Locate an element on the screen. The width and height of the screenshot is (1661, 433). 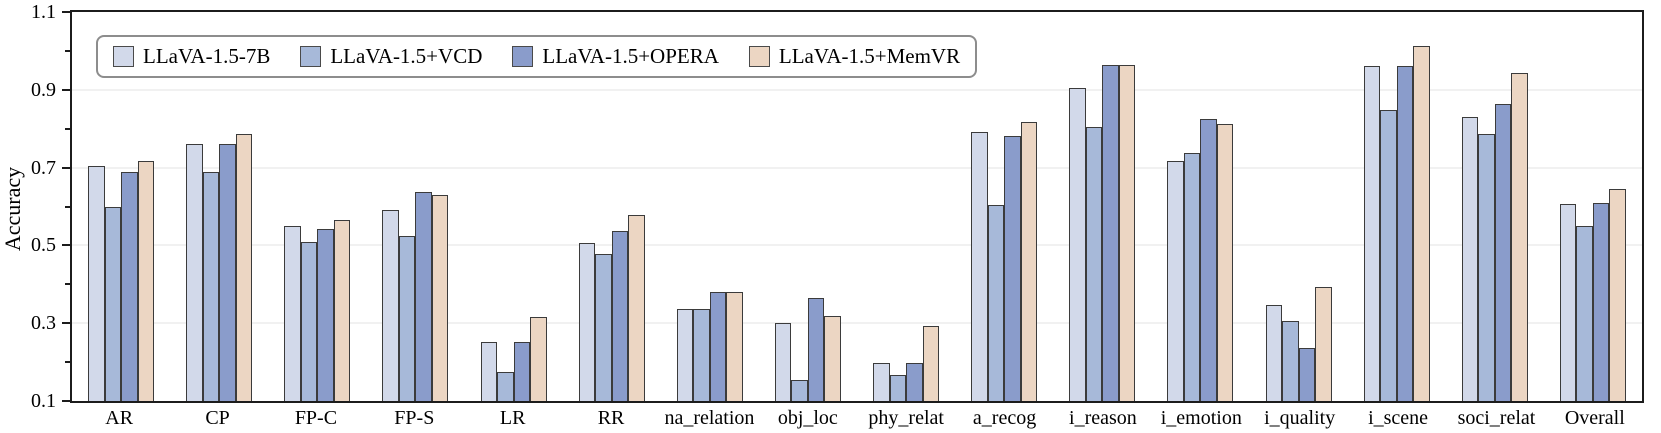
legend-label: LLaVA-1.5+MemVR is located at coordinates (869, 56).